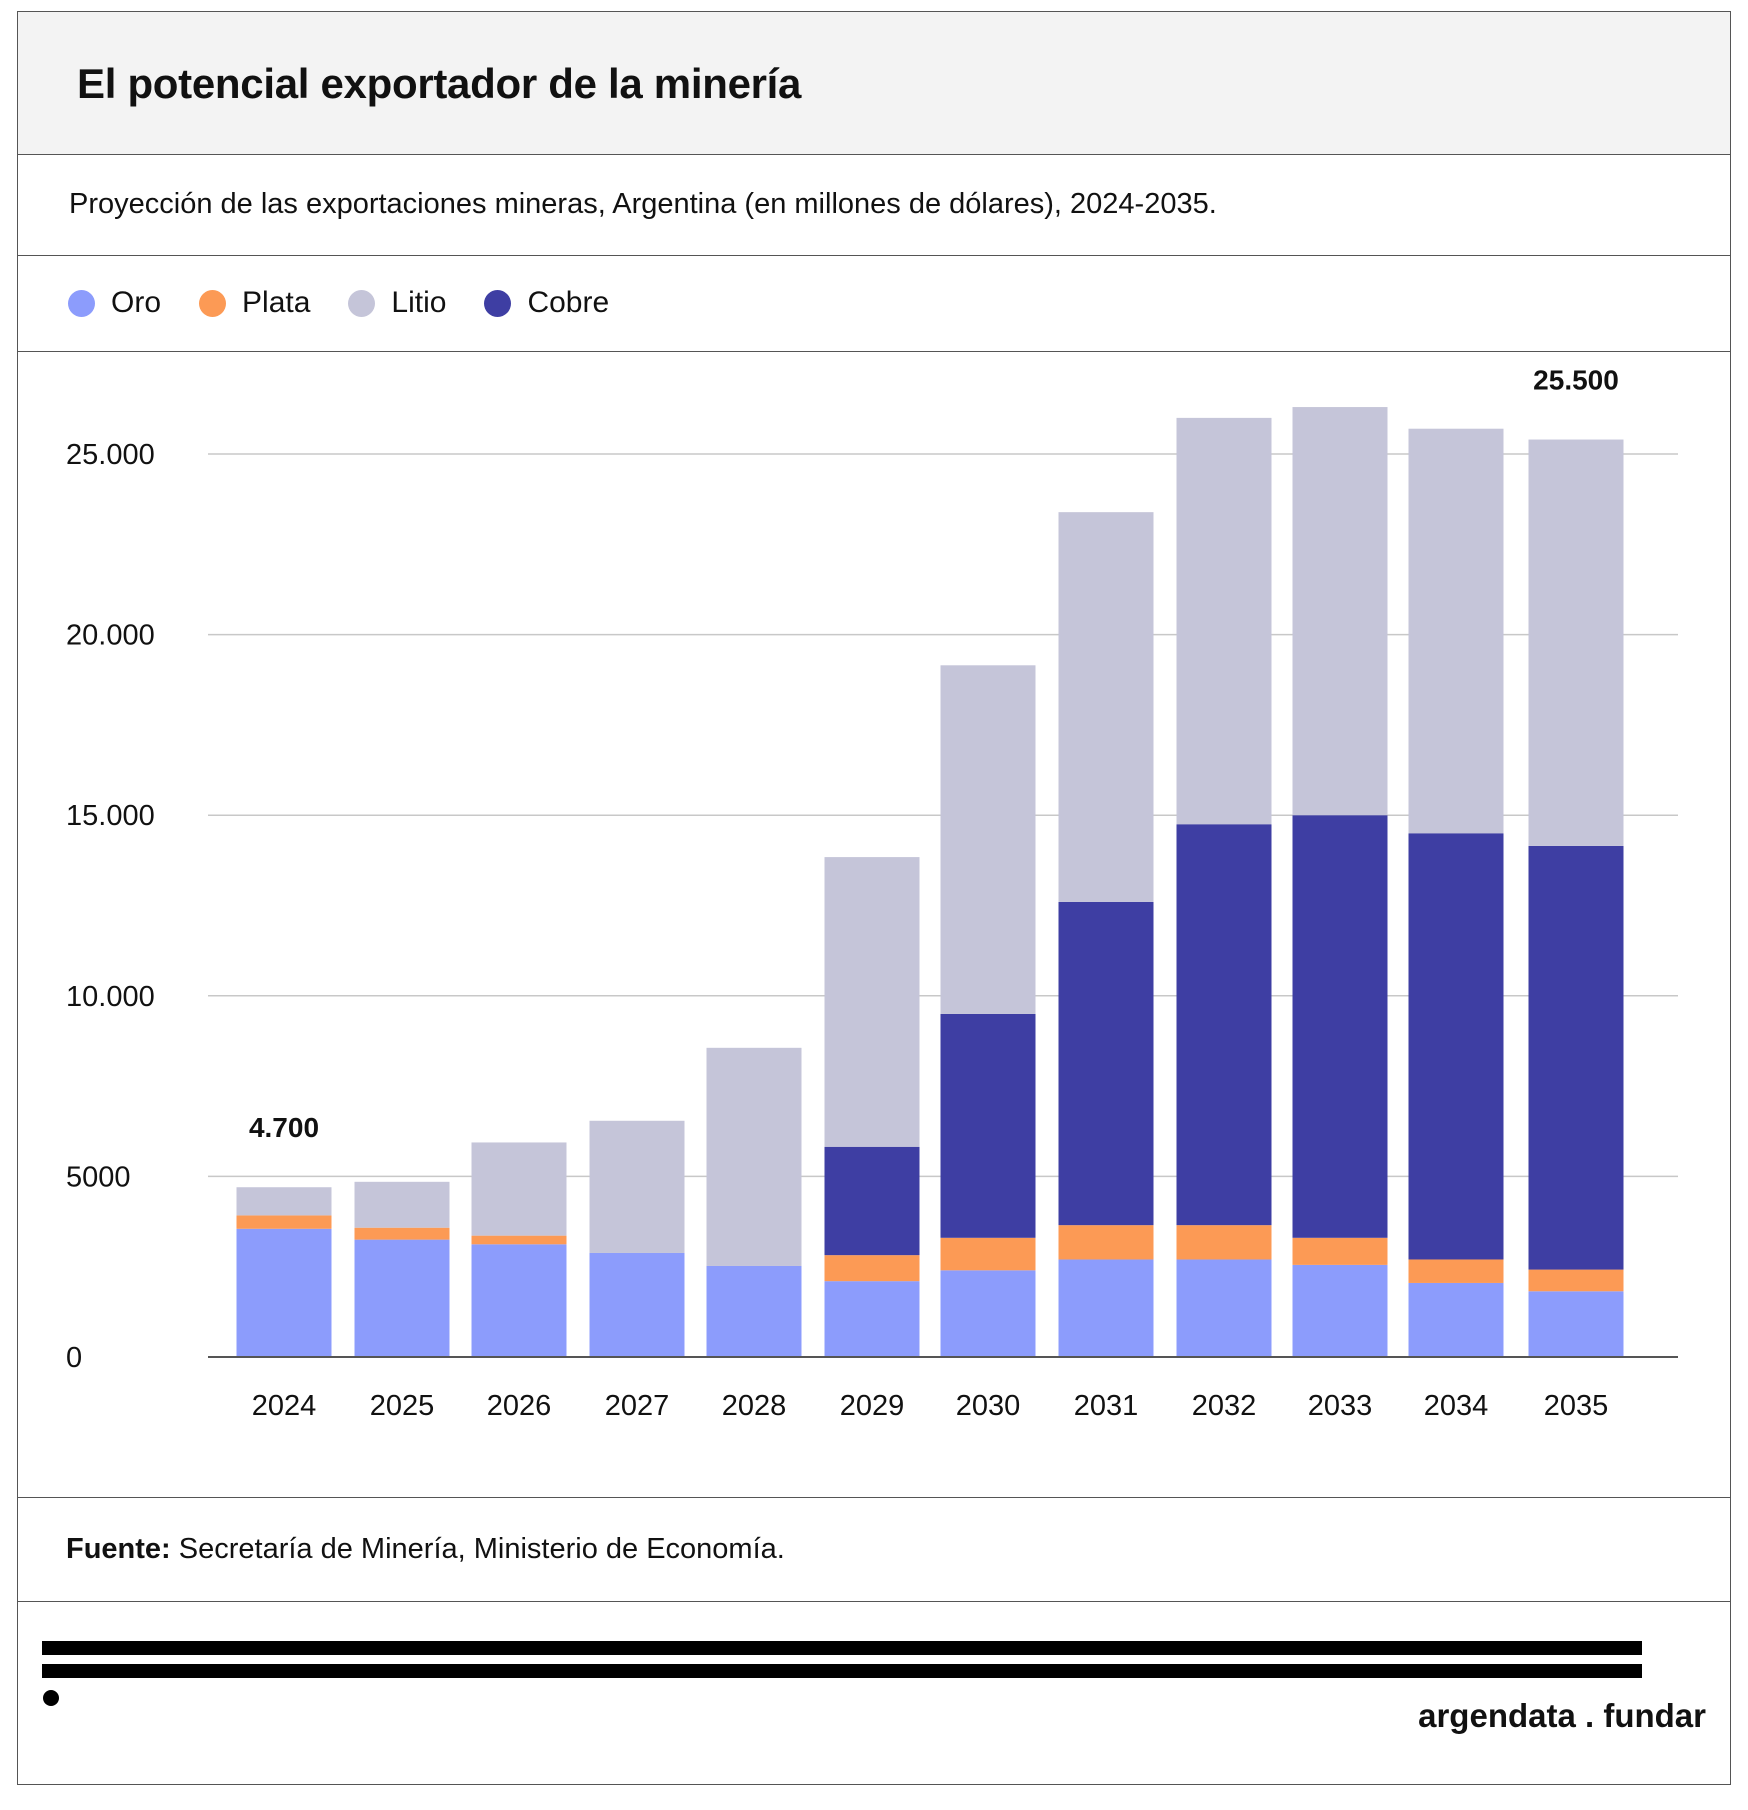  What do you see at coordinates (1576, 380) in the screenshot?
I see `data-label: 25.500` at bounding box center [1576, 380].